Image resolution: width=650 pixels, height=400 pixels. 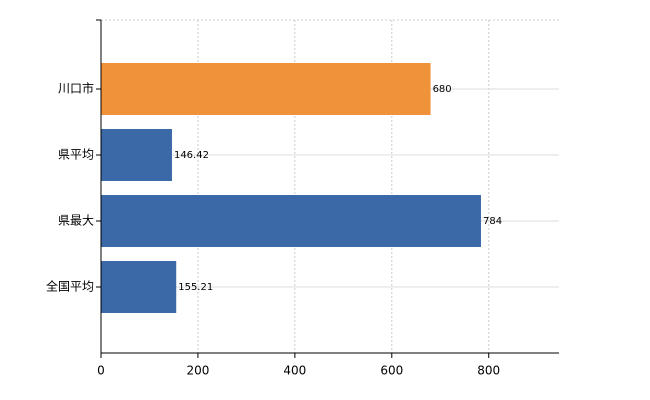 I want to click on x-tick-label: 800, so click(x=488, y=371).